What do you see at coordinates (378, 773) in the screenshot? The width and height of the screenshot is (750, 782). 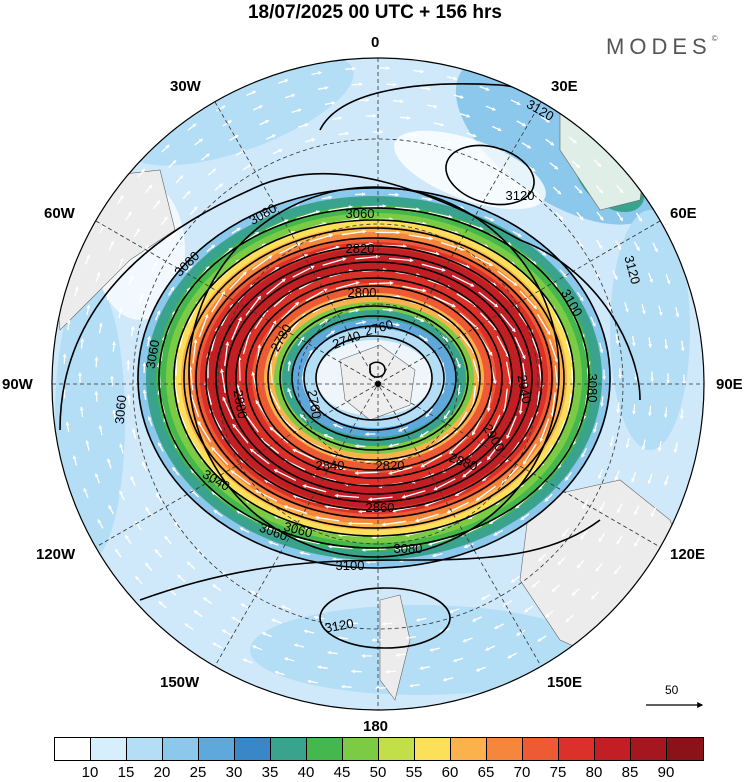 I see `colorbar-ticks: 10 15 20 25 30 35 40 45 50 55 60 65 70 75 80 85 90` at bounding box center [378, 773].